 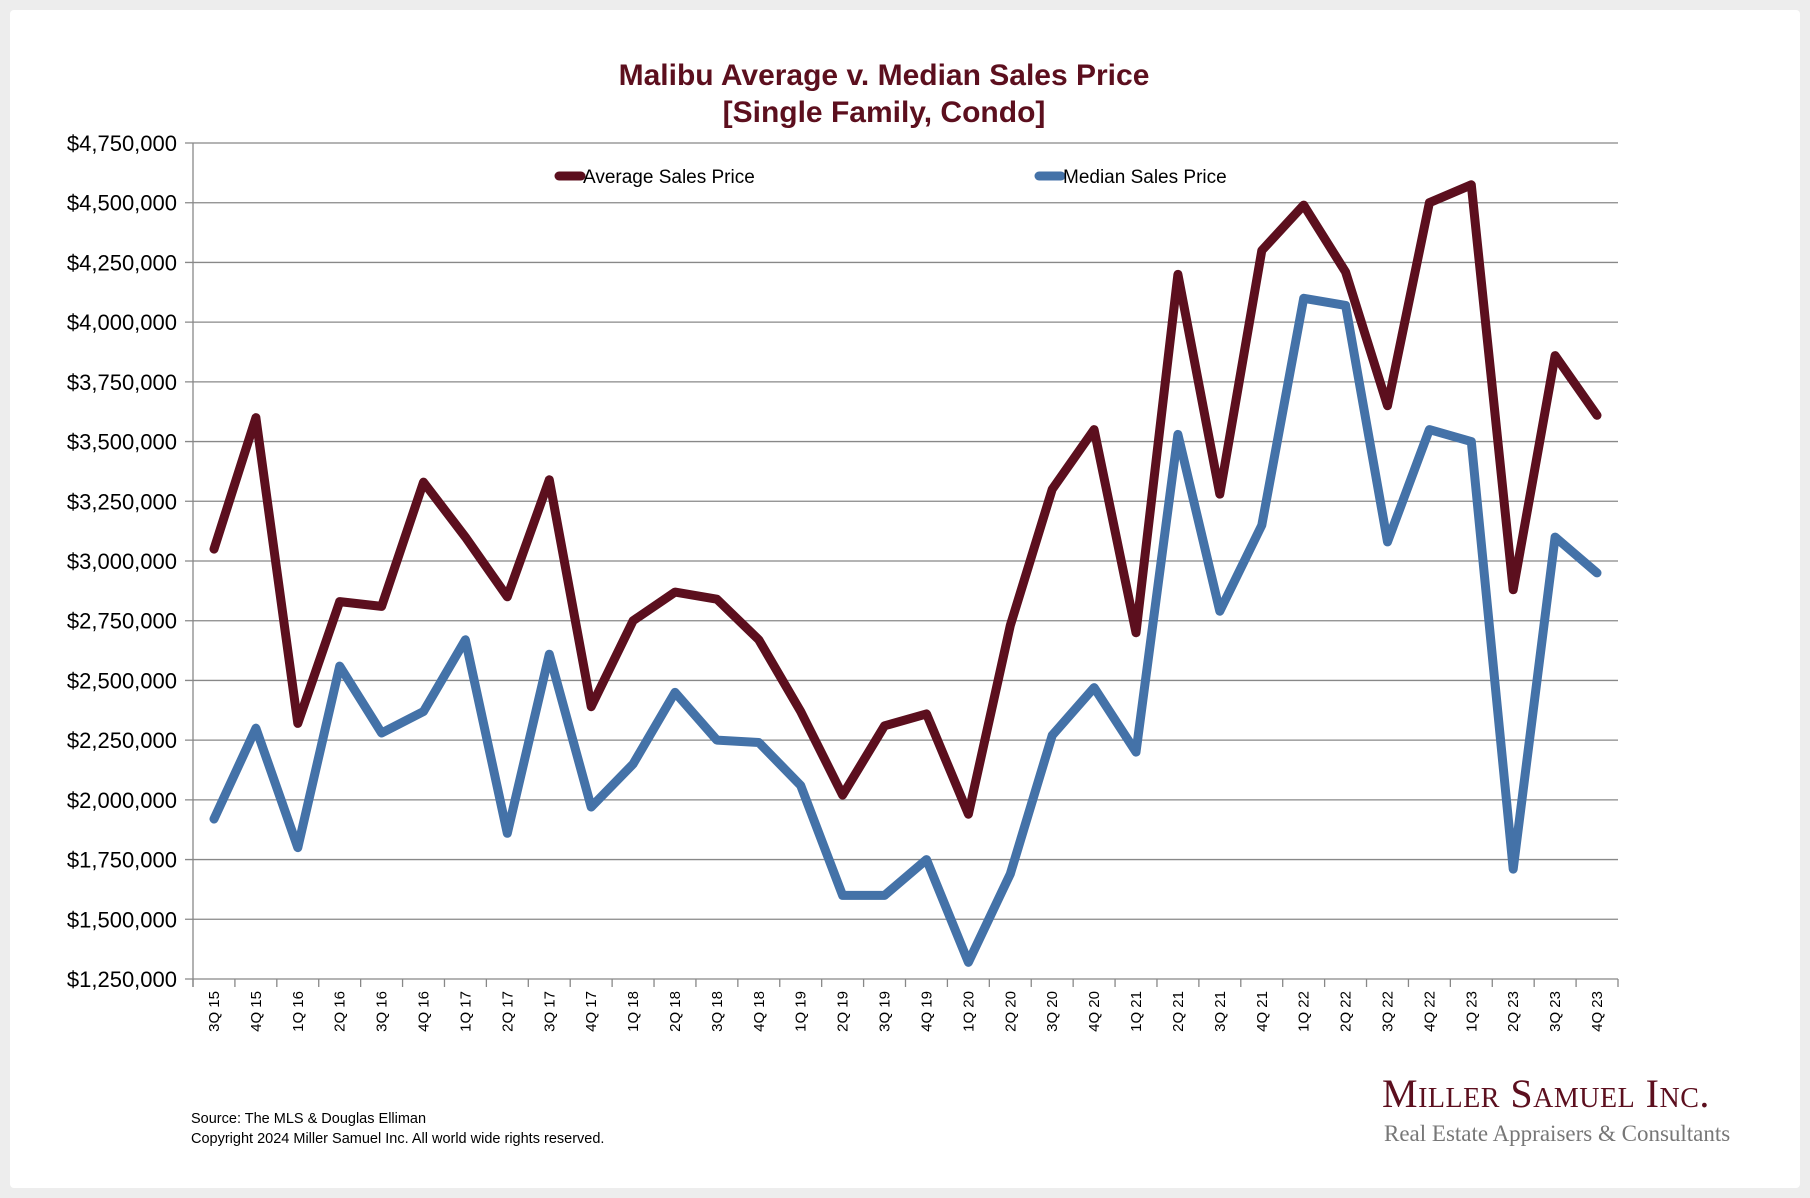 I want to click on x-tick-label: 2Q 22, so click(x=1346, y=1011).